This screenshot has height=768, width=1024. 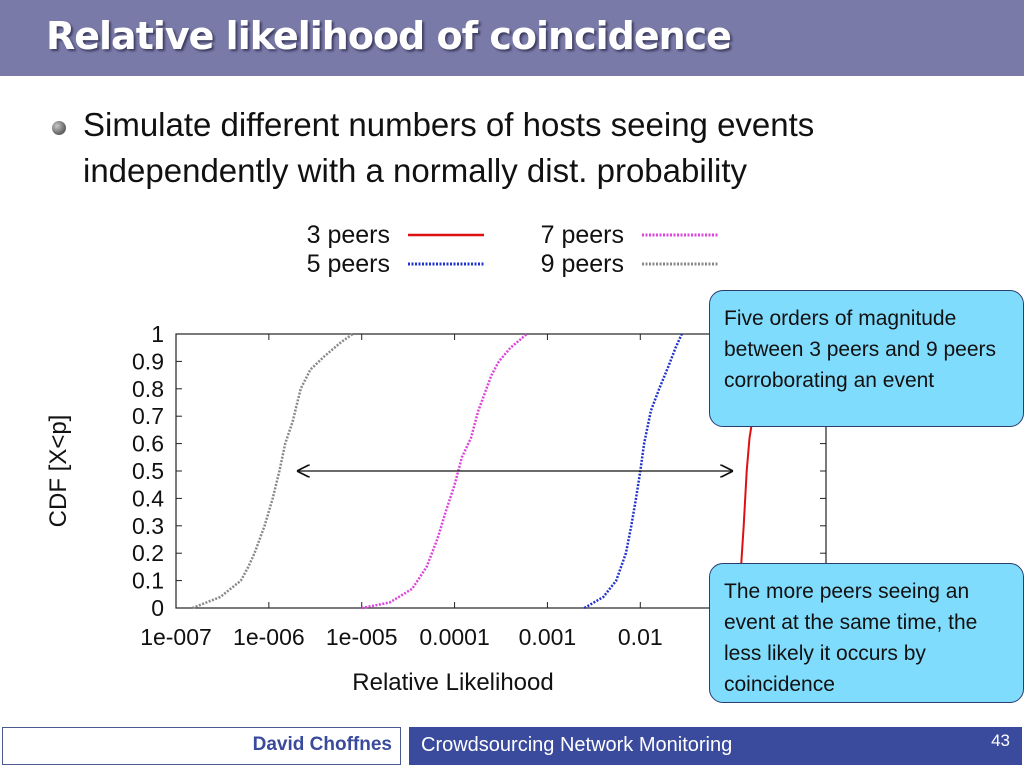 I want to click on x-tick-label: 0.01, so click(x=640, y=637).